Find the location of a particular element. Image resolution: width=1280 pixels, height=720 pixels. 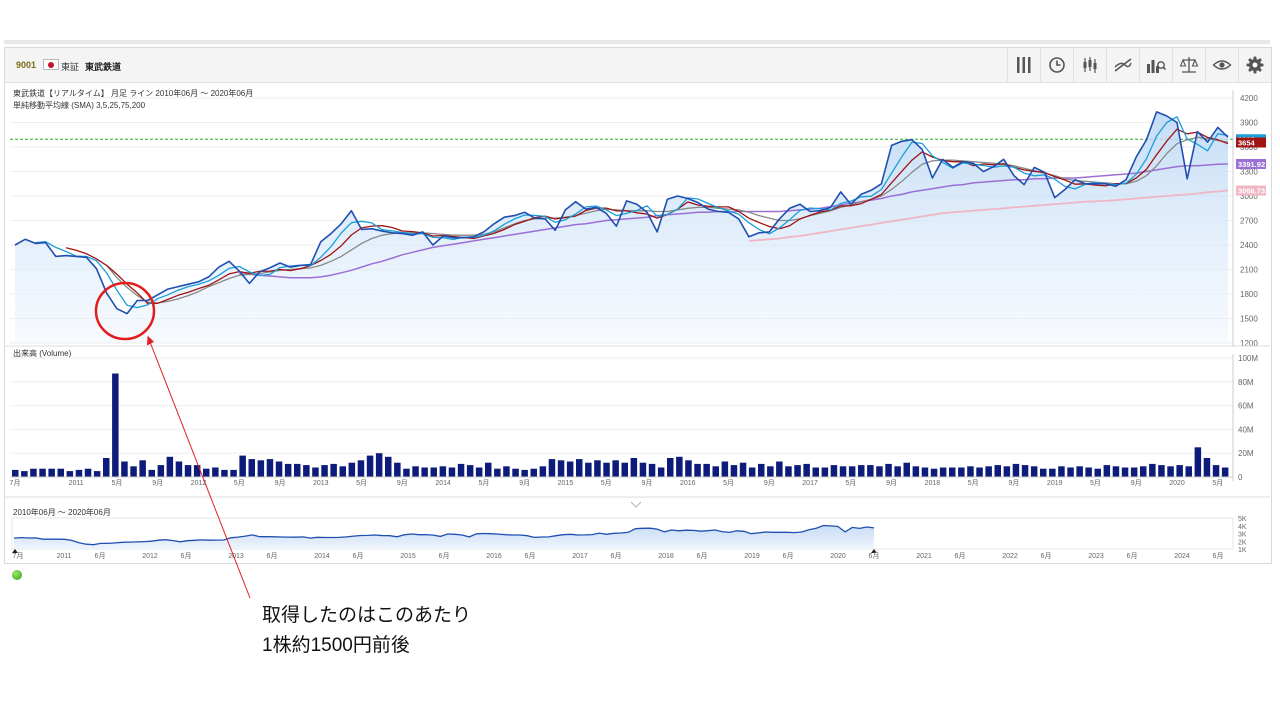

compare-icon is located at coordinates (1188, 65).